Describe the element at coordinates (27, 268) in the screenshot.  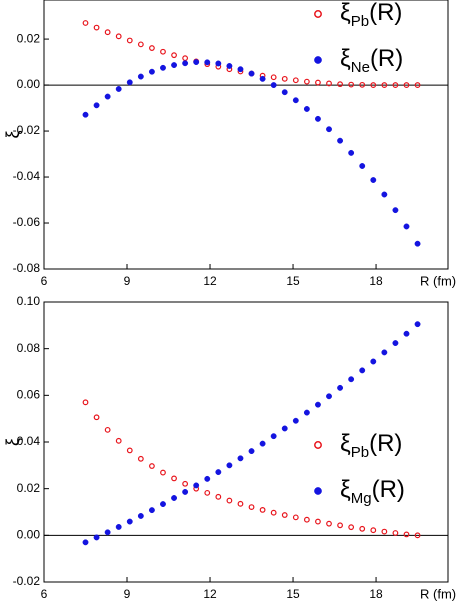
I see `y-tick-label: -0.08` at that location.